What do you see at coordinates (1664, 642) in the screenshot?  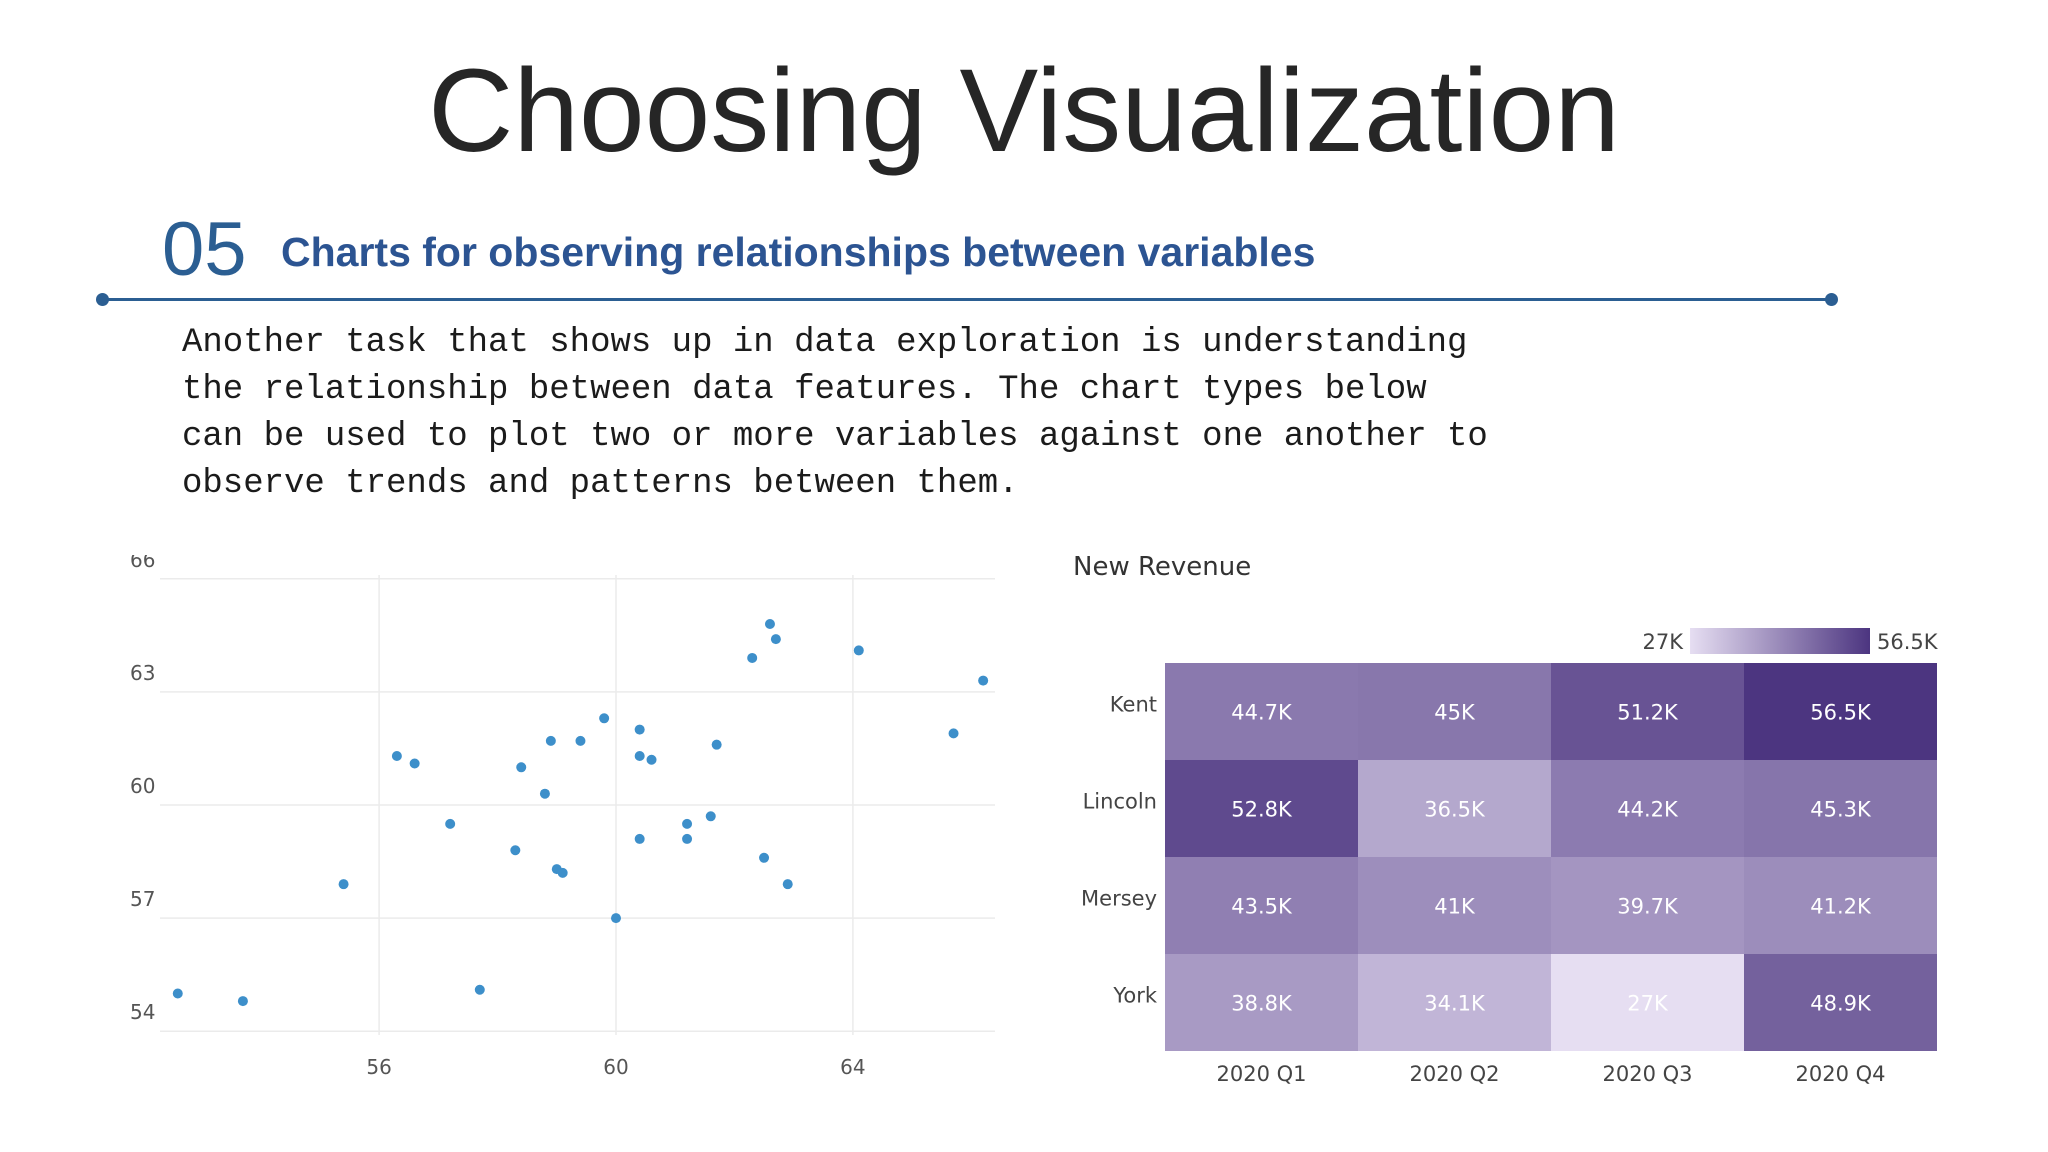 I see `colorscale-min-label: 27K` at bounding box center [1664, 642].